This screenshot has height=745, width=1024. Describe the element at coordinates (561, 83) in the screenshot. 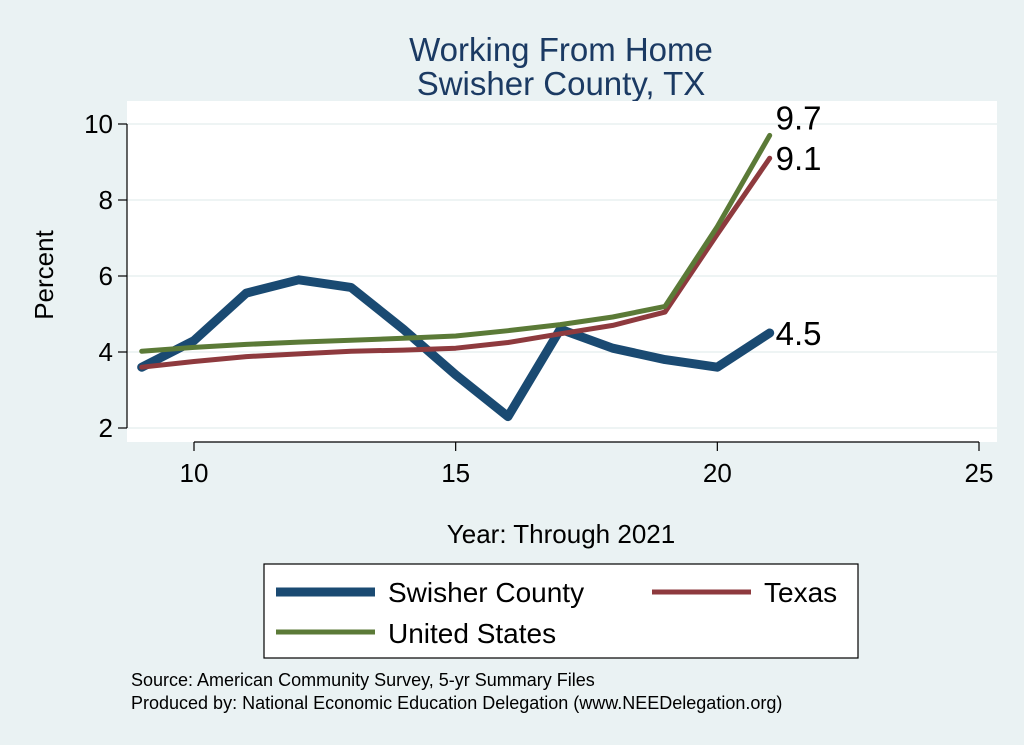

I see `chart-subtitle: Swisher County, TX` at that location.